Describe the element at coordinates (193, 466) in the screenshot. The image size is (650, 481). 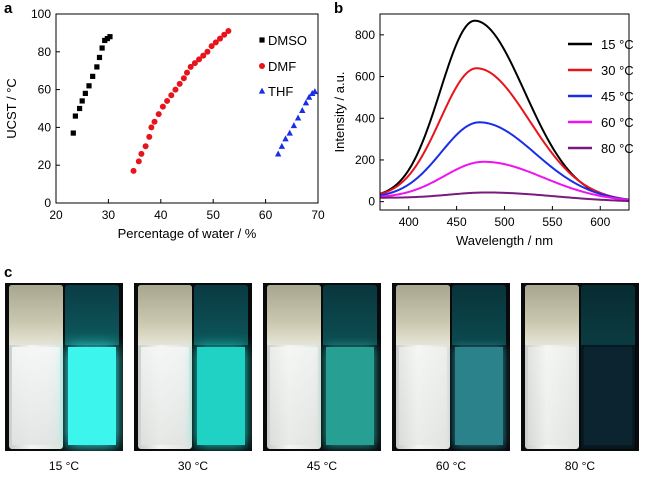
I see `photo-temperature-label: 30 °C` at that location.